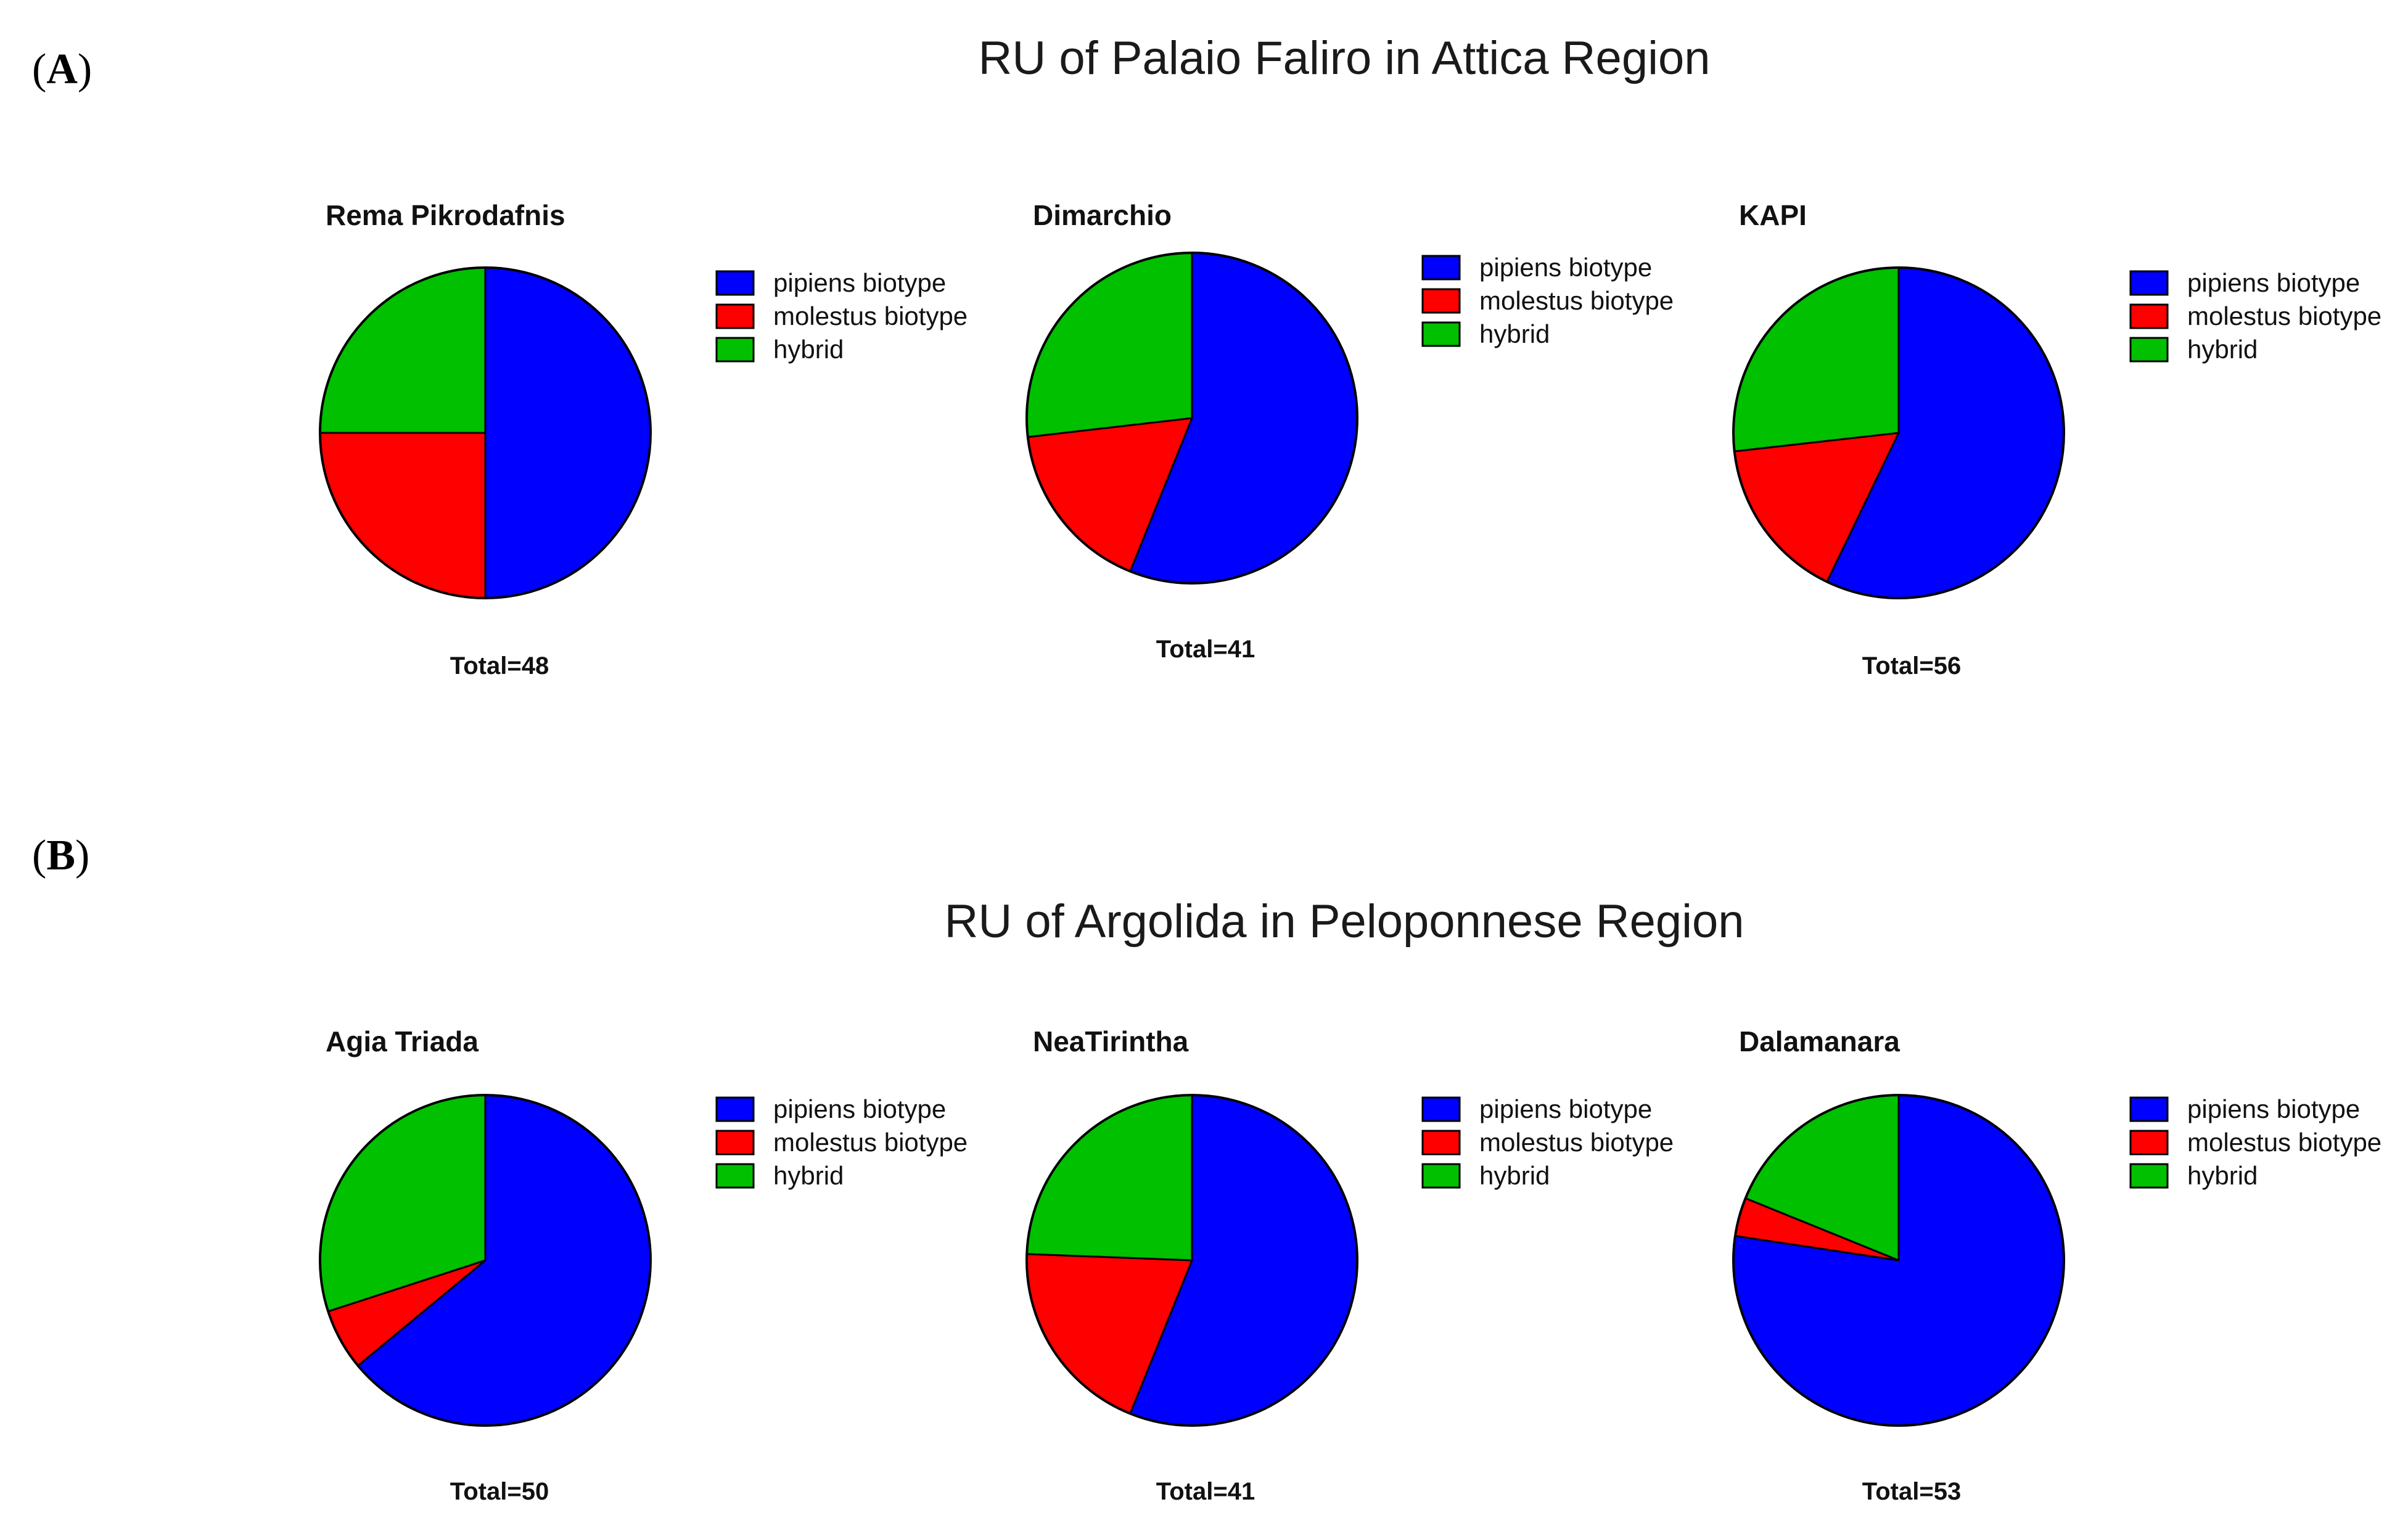 This screenshot has height=1523, width=2408. I want to click on panel-b-label: (B), so click(60, 855).